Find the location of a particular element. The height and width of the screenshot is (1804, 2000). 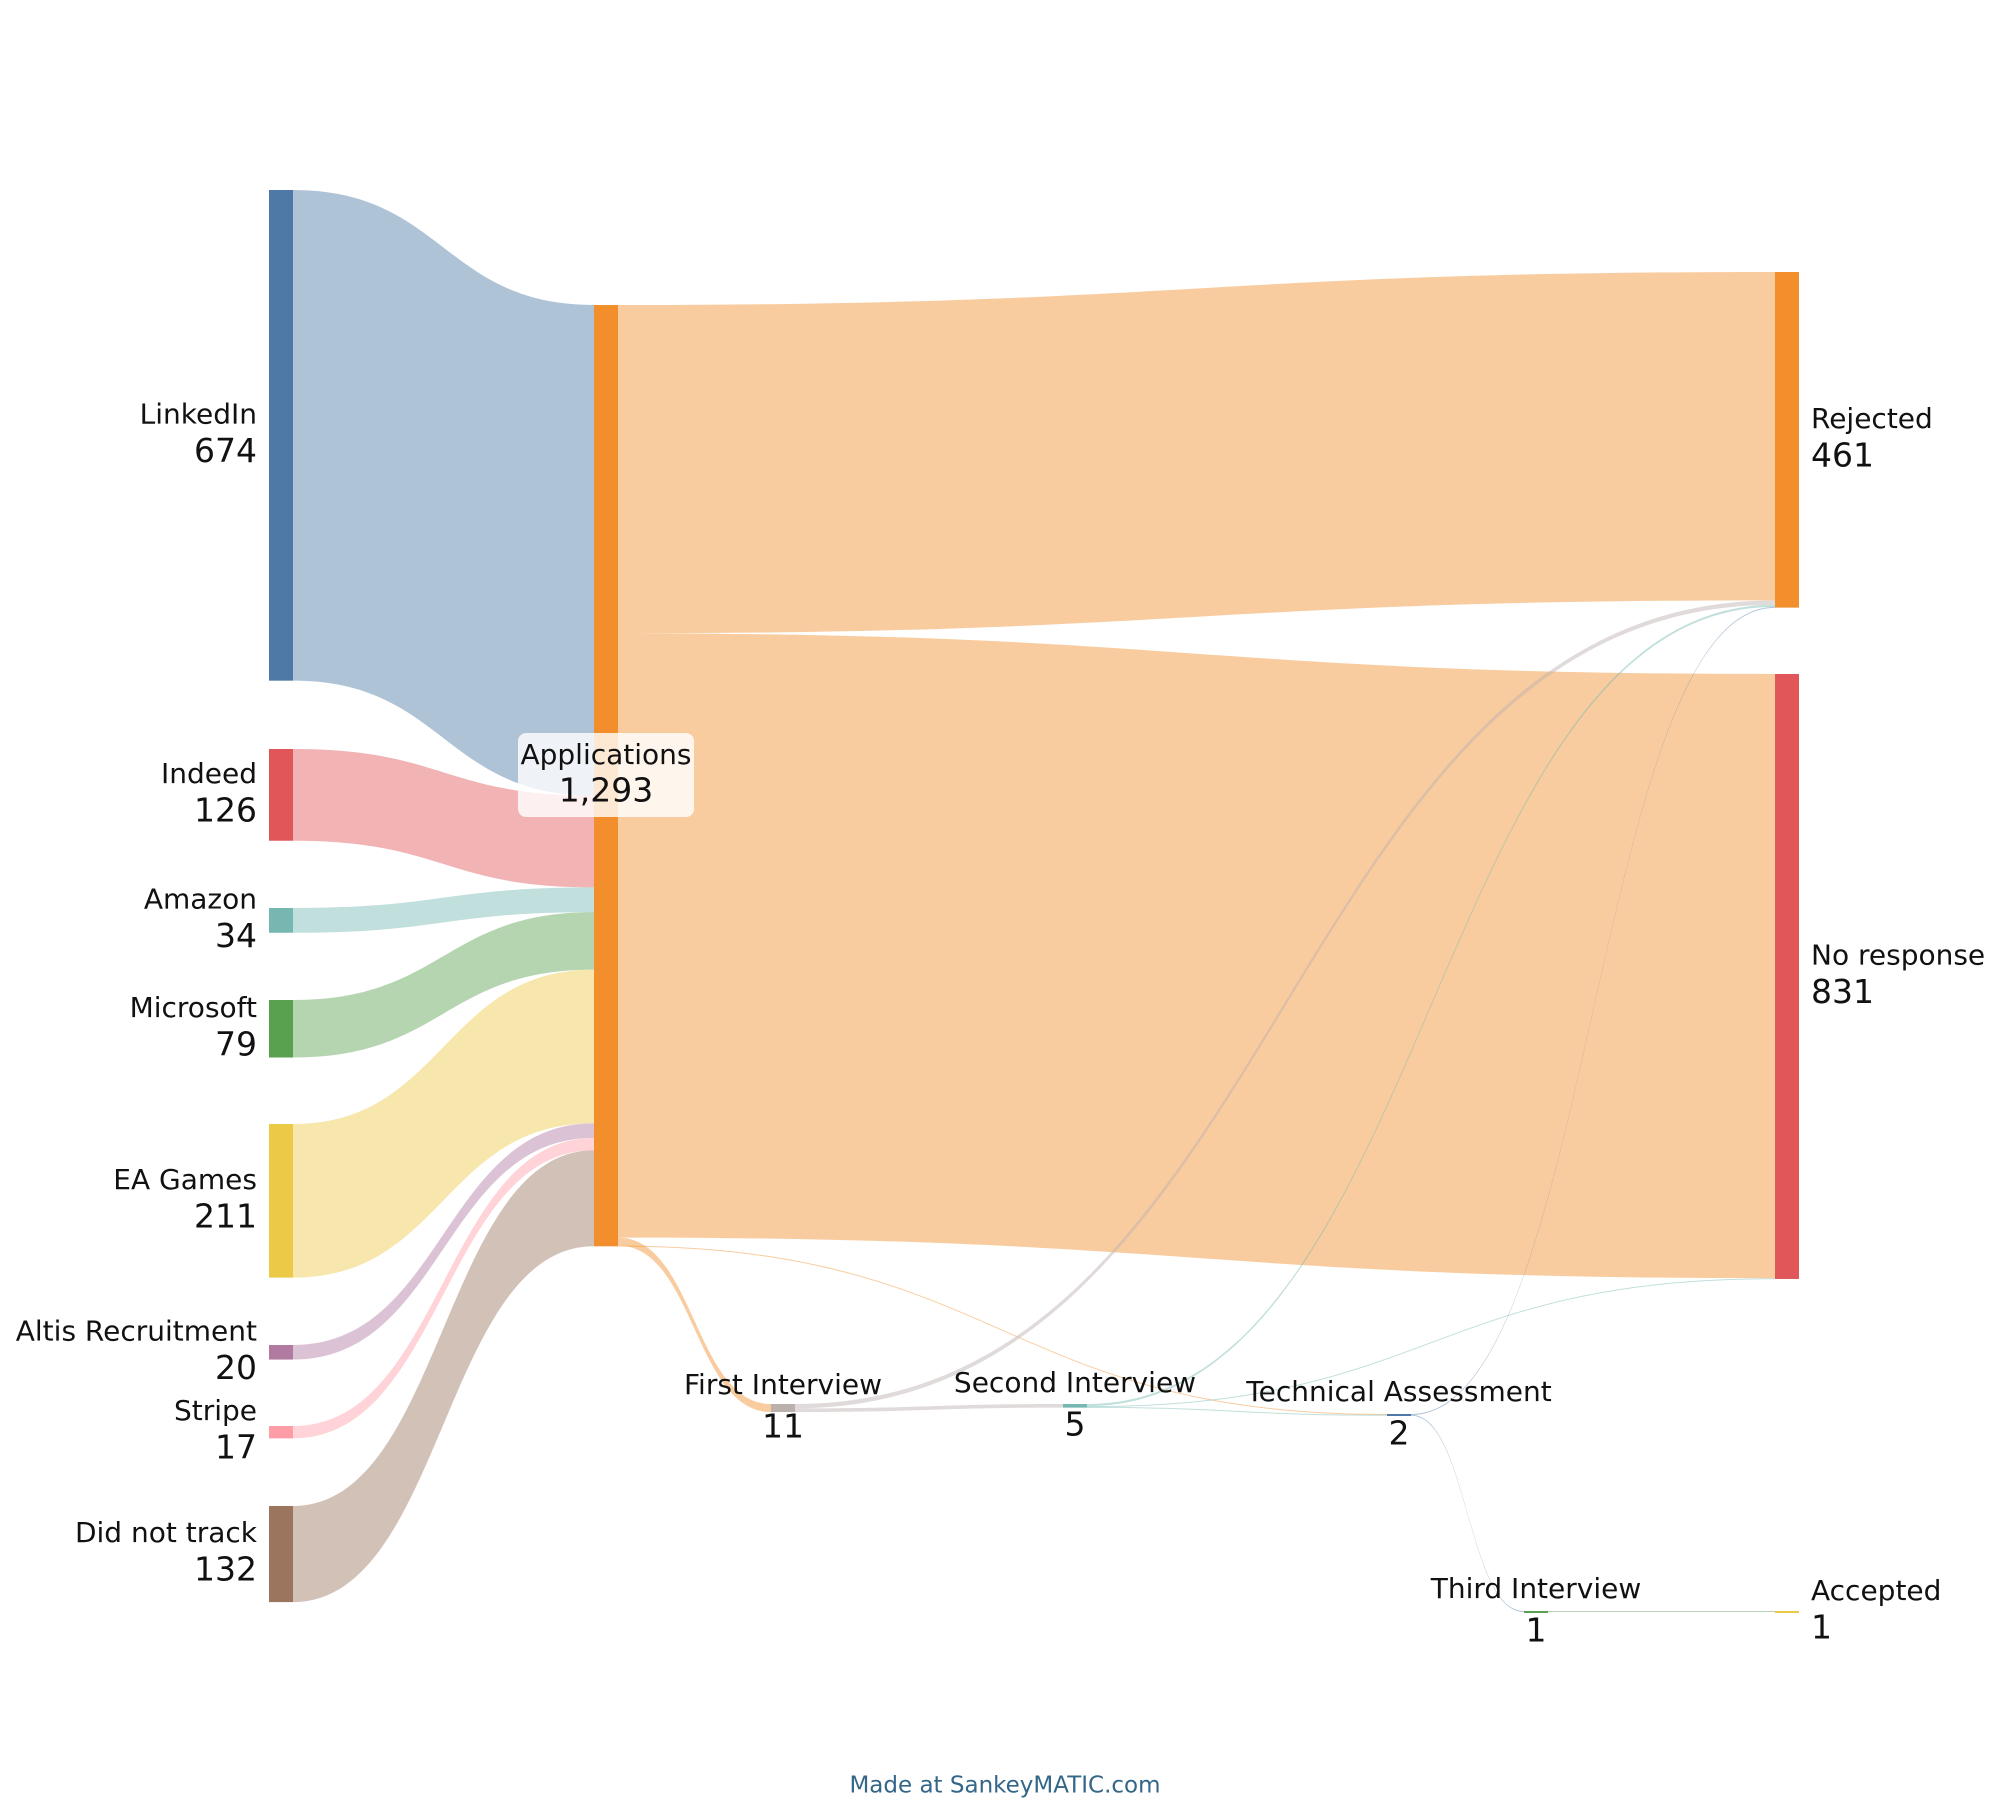

node-value: 2 is located at coordinates (1399, 1433).